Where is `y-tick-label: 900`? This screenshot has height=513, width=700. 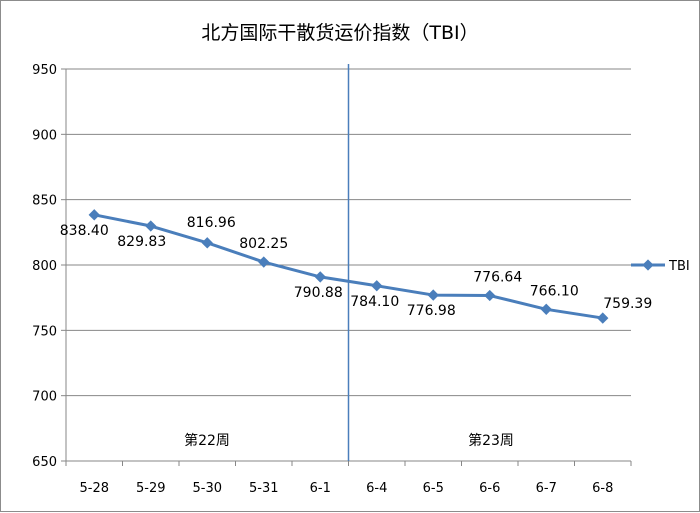
y-tick-label: 900 is located at coordinates (44, 135).